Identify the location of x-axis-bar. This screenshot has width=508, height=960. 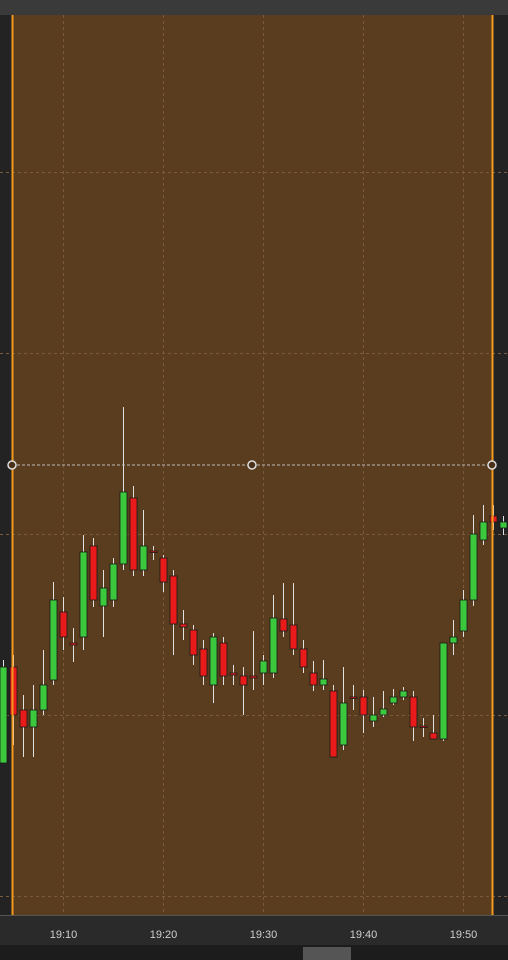
(254, 930).